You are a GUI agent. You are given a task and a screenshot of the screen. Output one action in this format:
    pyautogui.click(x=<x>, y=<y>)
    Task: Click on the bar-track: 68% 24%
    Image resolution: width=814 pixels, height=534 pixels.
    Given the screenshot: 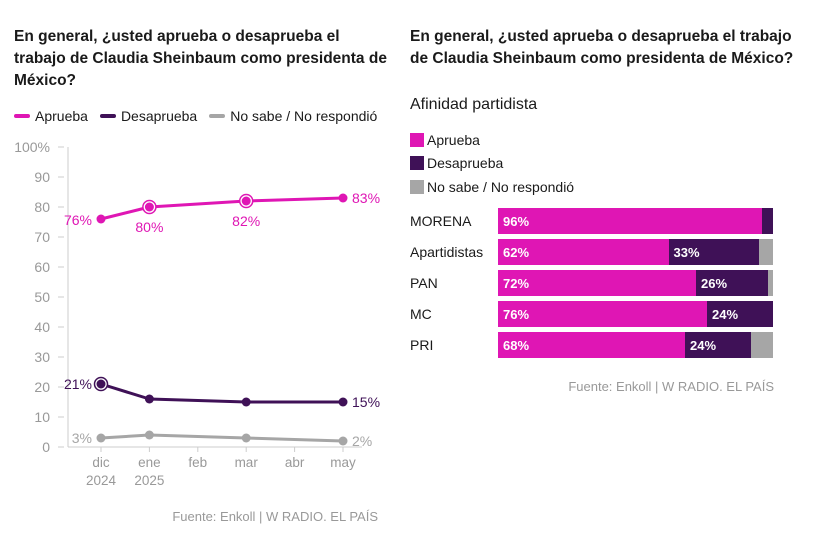 What is the action you would take?
    pyautogui.click(x=635, y=345)
    